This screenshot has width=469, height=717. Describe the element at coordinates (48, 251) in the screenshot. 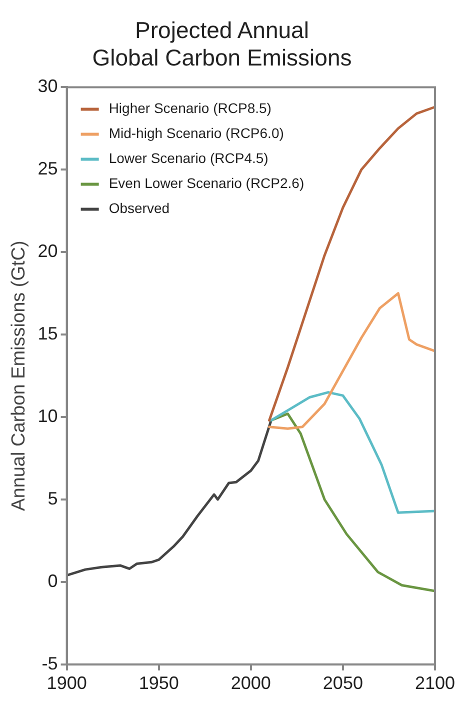

I see `y-tick-label: 20` at that location.